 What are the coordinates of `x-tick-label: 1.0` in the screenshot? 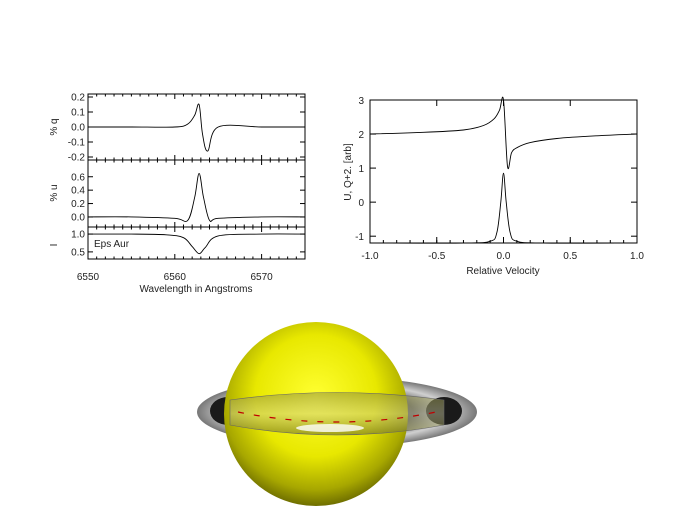 It's located at (637, 256).